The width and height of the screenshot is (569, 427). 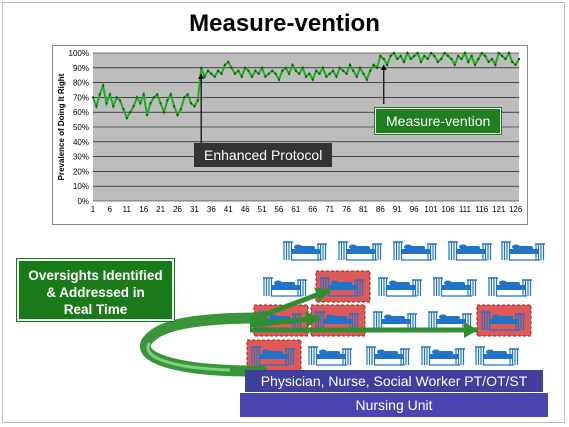 What do you see at coordinates (329, 209) in the screenshot?
I see `x-tick-label: 71` at bounding box center [329, 209].